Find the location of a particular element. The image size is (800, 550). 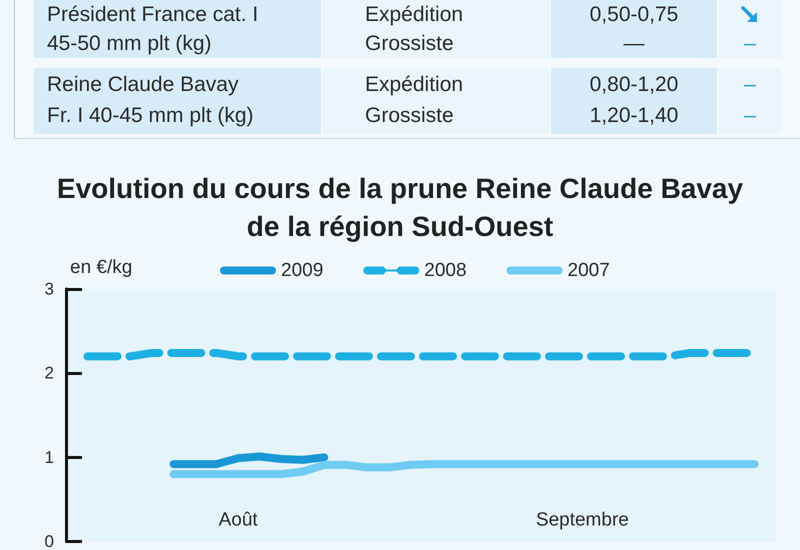

y-tick-label: 3 is located at coordinates (49, 289).